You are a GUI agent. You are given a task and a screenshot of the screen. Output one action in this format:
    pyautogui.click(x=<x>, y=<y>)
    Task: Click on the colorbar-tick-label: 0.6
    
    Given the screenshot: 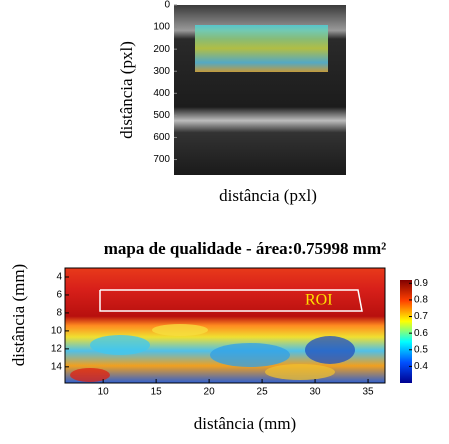 What is the action you would take?
    pyautogui.click(x=421, y=333)
    